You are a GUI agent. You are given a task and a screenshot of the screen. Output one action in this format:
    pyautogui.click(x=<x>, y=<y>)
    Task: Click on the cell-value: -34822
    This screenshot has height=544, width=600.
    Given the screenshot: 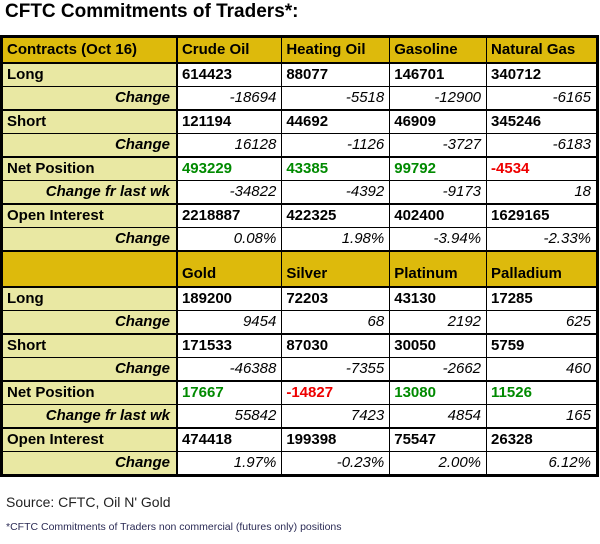 What is the action you would take?
    pyautogui.click(x=229, y=192)
    